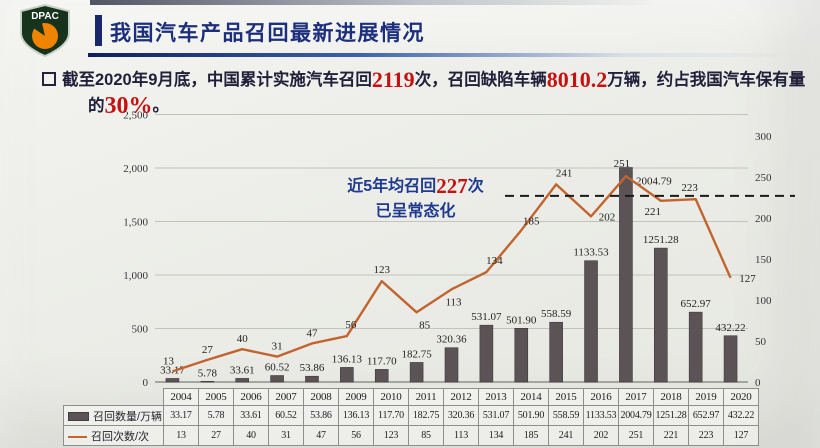  I want to click on bar-2019, so click(695, 347).